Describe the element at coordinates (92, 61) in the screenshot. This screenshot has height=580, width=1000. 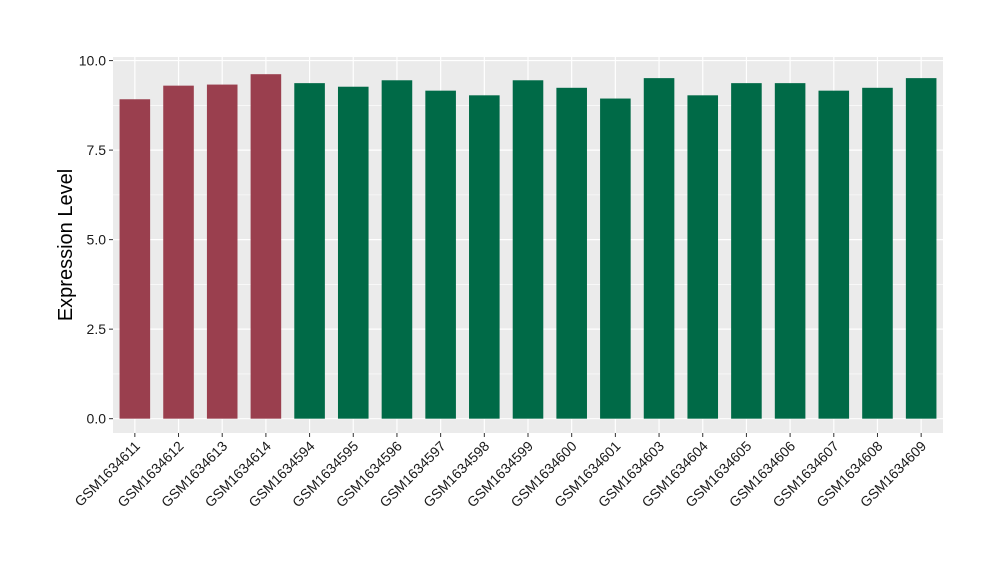
I see `y-tick-label: 10.0` at that location.